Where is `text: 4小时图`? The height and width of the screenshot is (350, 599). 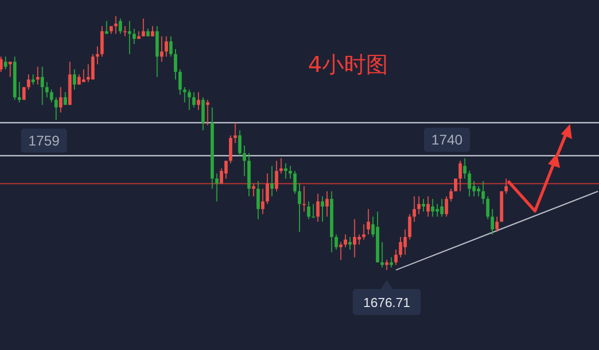 text: 4小时图 is located at coordinates (348, 65).